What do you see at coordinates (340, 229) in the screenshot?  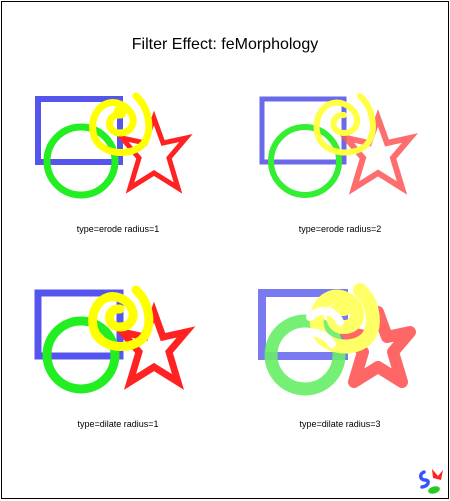 I see `caption-erode-2: type=erode radius=2` at bounding box center [340, 229].